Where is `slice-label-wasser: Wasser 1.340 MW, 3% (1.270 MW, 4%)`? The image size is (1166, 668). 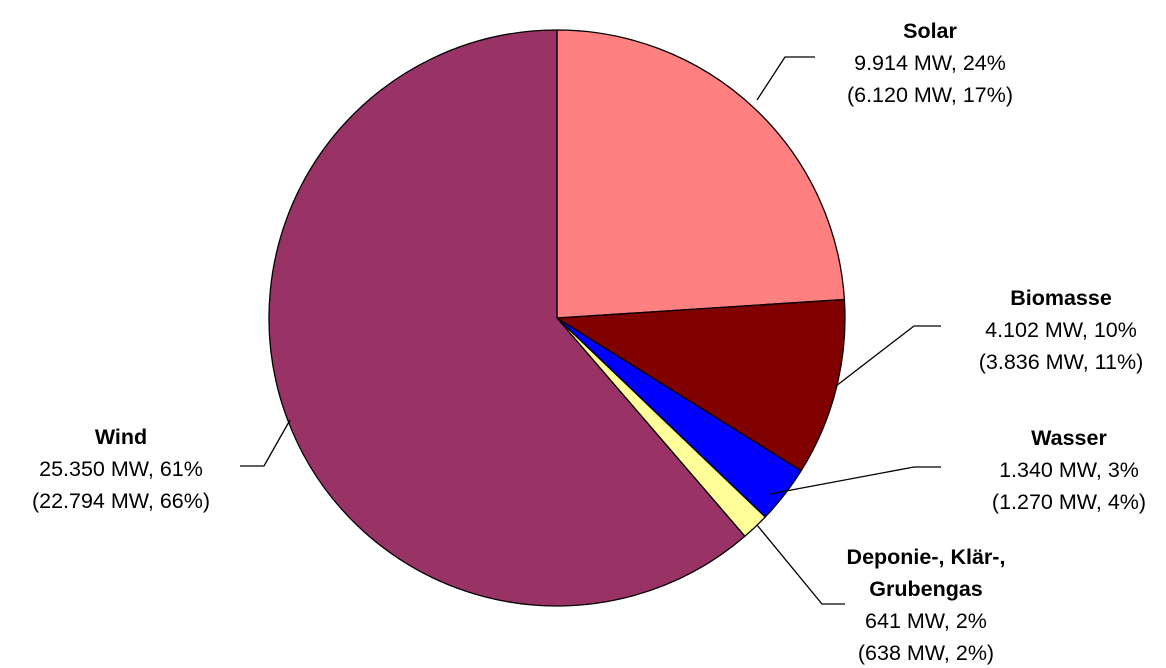 slice-label-wasser: Wasser 1.340 MW, 3% (1.270 MW, 4%) is located at coordinates (1069, 470).